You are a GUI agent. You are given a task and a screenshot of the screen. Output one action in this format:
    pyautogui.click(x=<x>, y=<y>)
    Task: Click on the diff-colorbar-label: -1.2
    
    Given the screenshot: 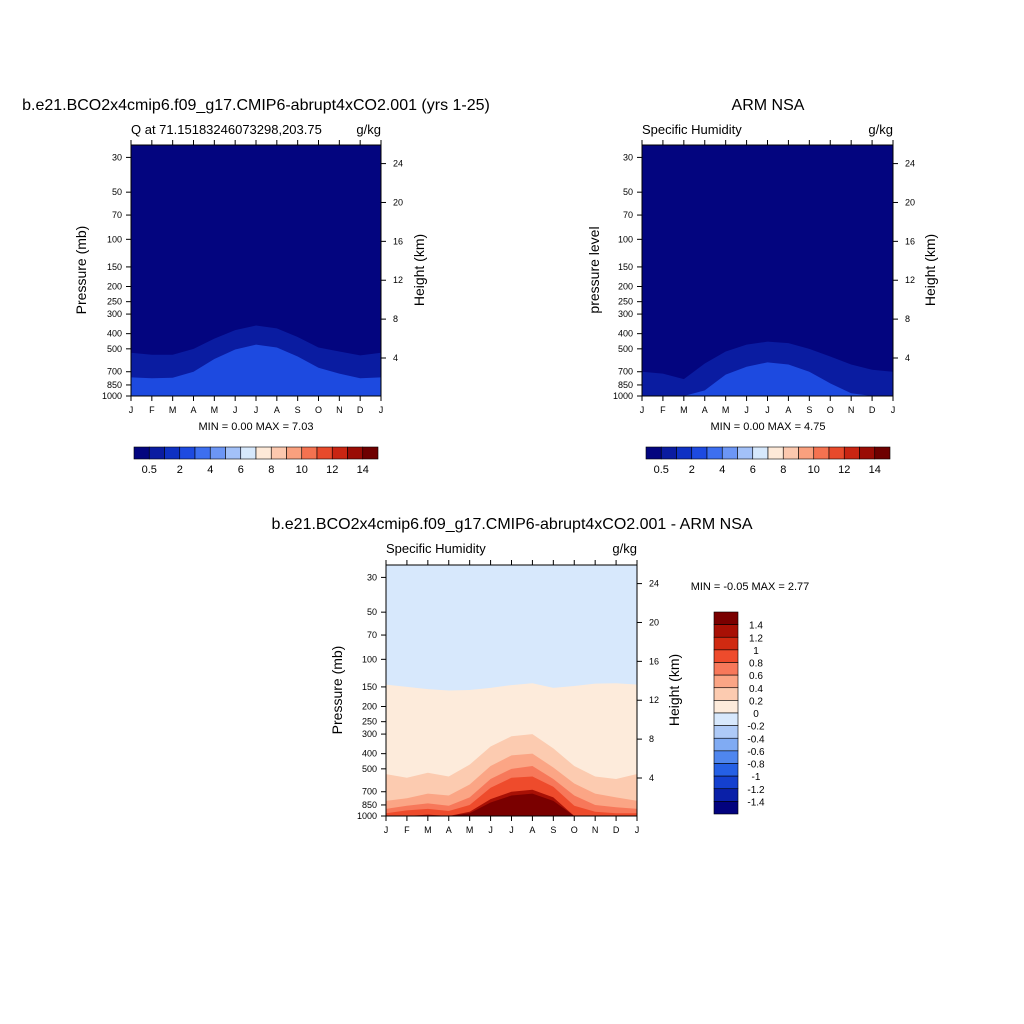 What is the action you would take?
    pyautogui.click(x=756, y=790)
    